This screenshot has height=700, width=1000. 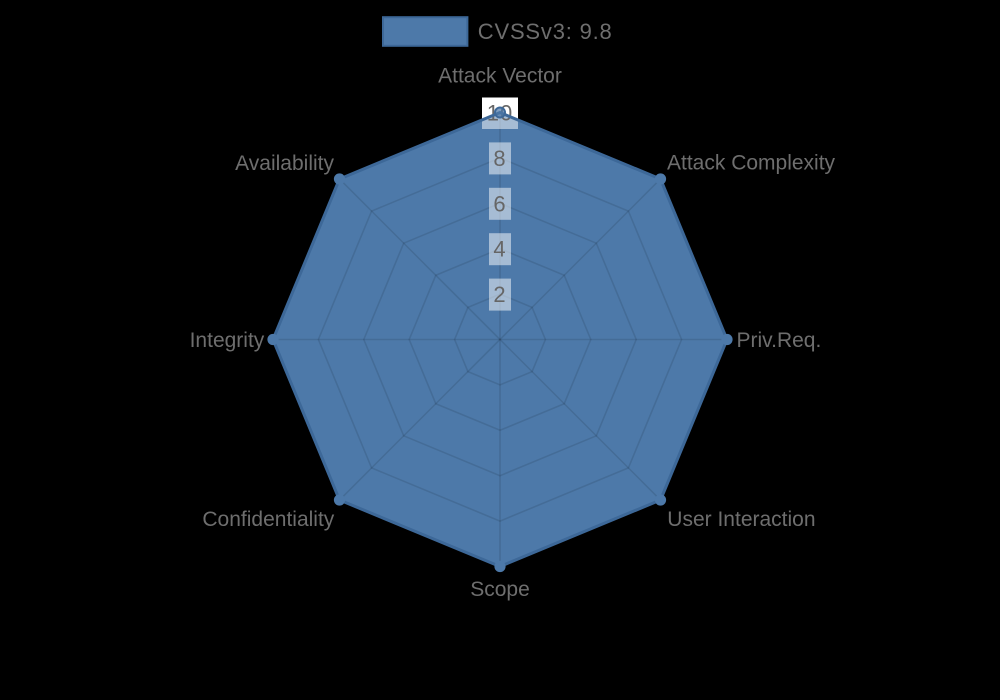 What do you see at coordinates (499, 203) in the screenshot?
I see `svg-text: 6` at bounding box center [499, 203].